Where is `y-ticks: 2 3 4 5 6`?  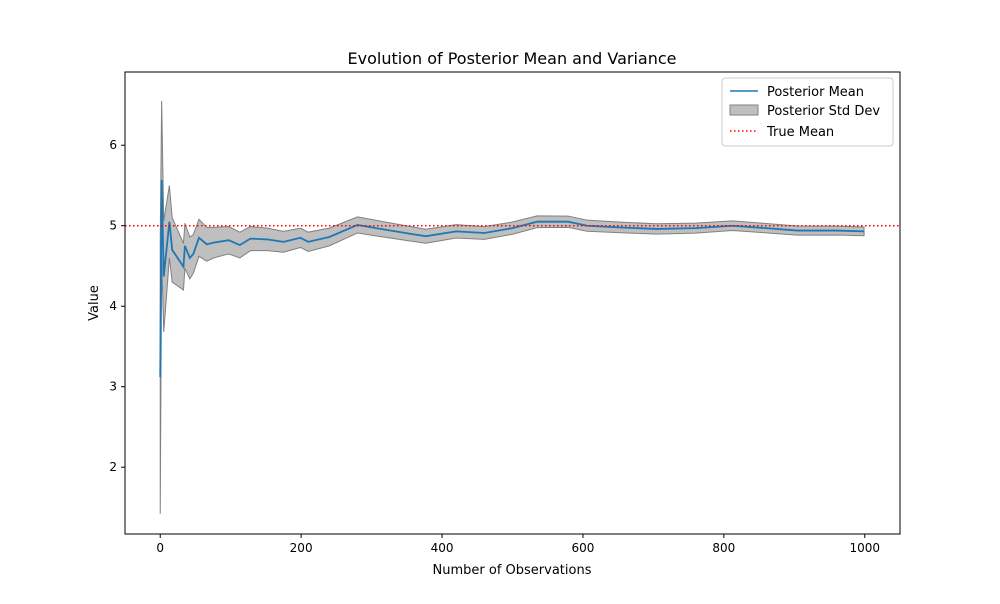
y-ticks: 2 3 4 5 6 is located at coordinates (117, 306).